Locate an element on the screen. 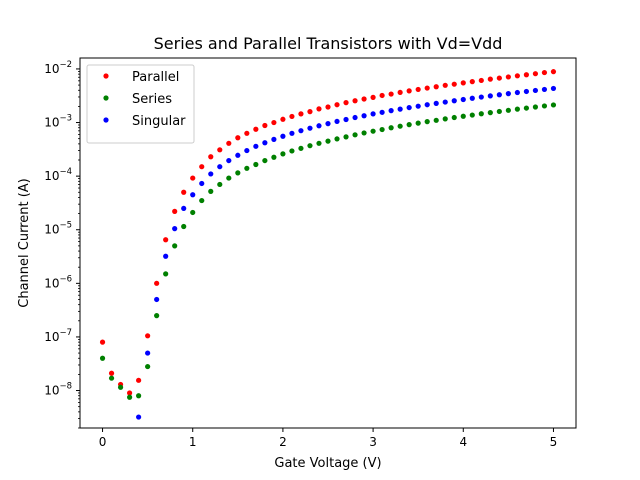  y-axis-label: Channel Current (A) is located at coordinates (24, 243).